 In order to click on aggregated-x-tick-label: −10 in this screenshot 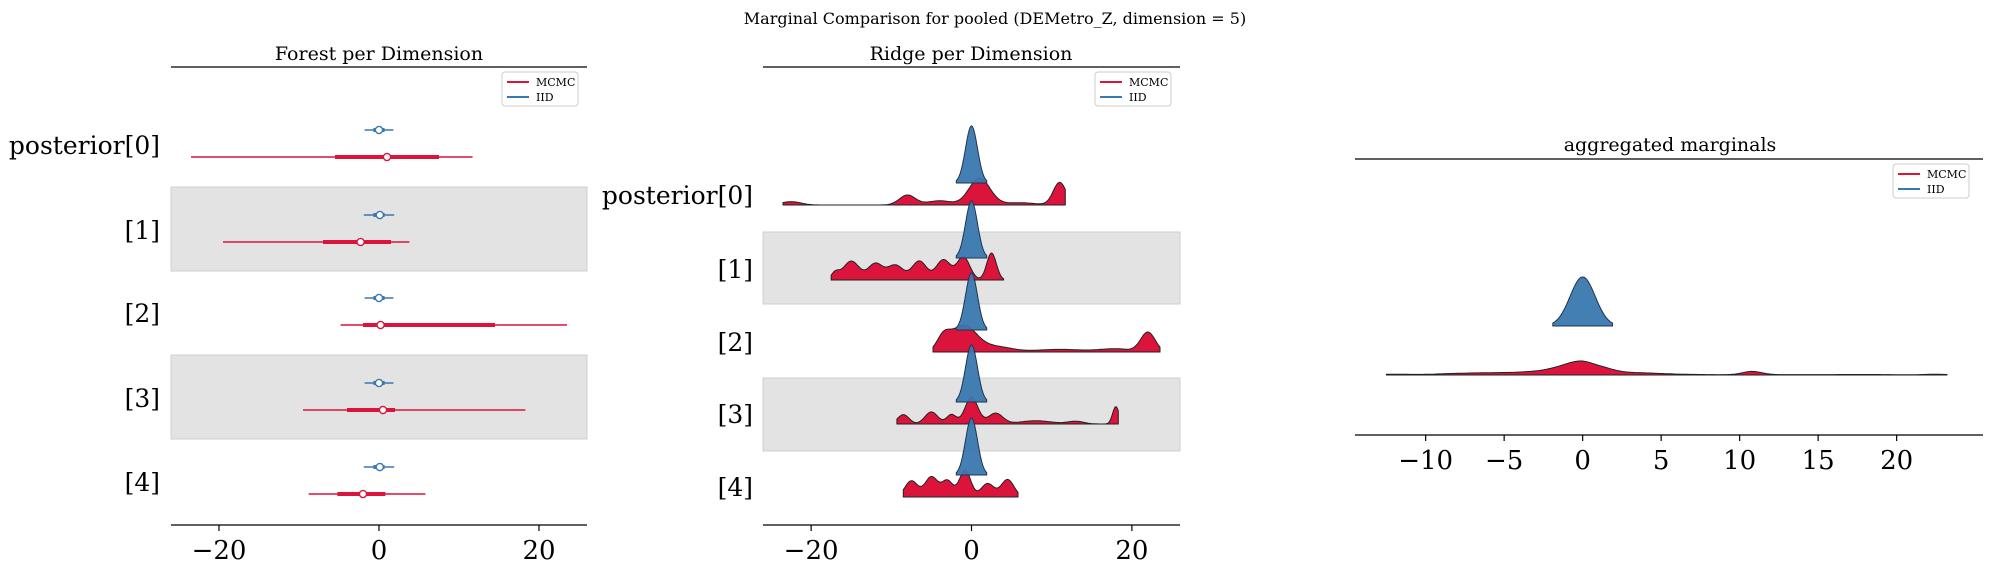, I will do `click(1425, 461)`.